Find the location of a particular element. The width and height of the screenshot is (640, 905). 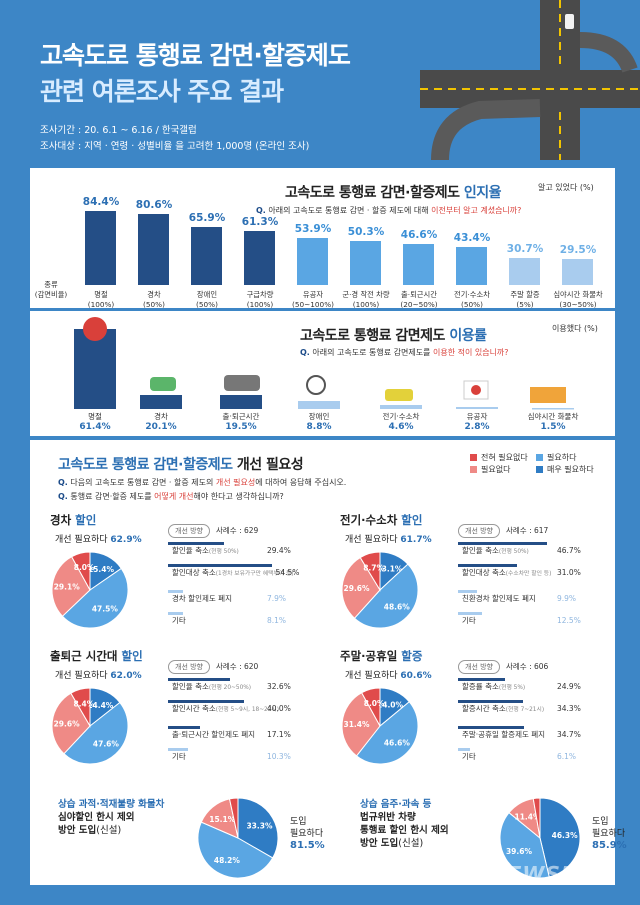

usage-category-label: 유공자 is located at coordinates (477, 416).